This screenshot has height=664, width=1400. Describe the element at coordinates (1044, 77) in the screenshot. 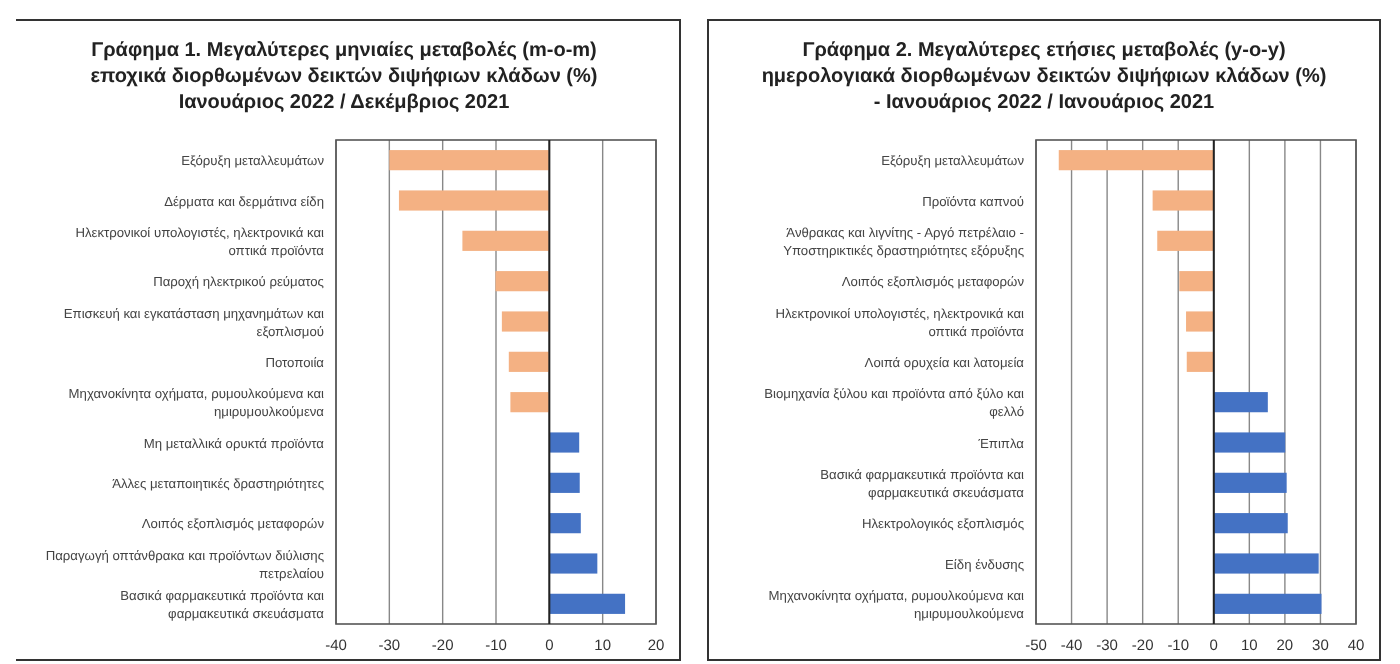

I see `chart-title: Γράφημα 2. Μεγαλύτερες ετήσιες μεταβολές (y-o-y) ημερολογιακά διορθωμένων δεικτών διψήφιων κλάδων (%) - Ιανουάριος 2022 / Ιανουάριος 2021` at that location.